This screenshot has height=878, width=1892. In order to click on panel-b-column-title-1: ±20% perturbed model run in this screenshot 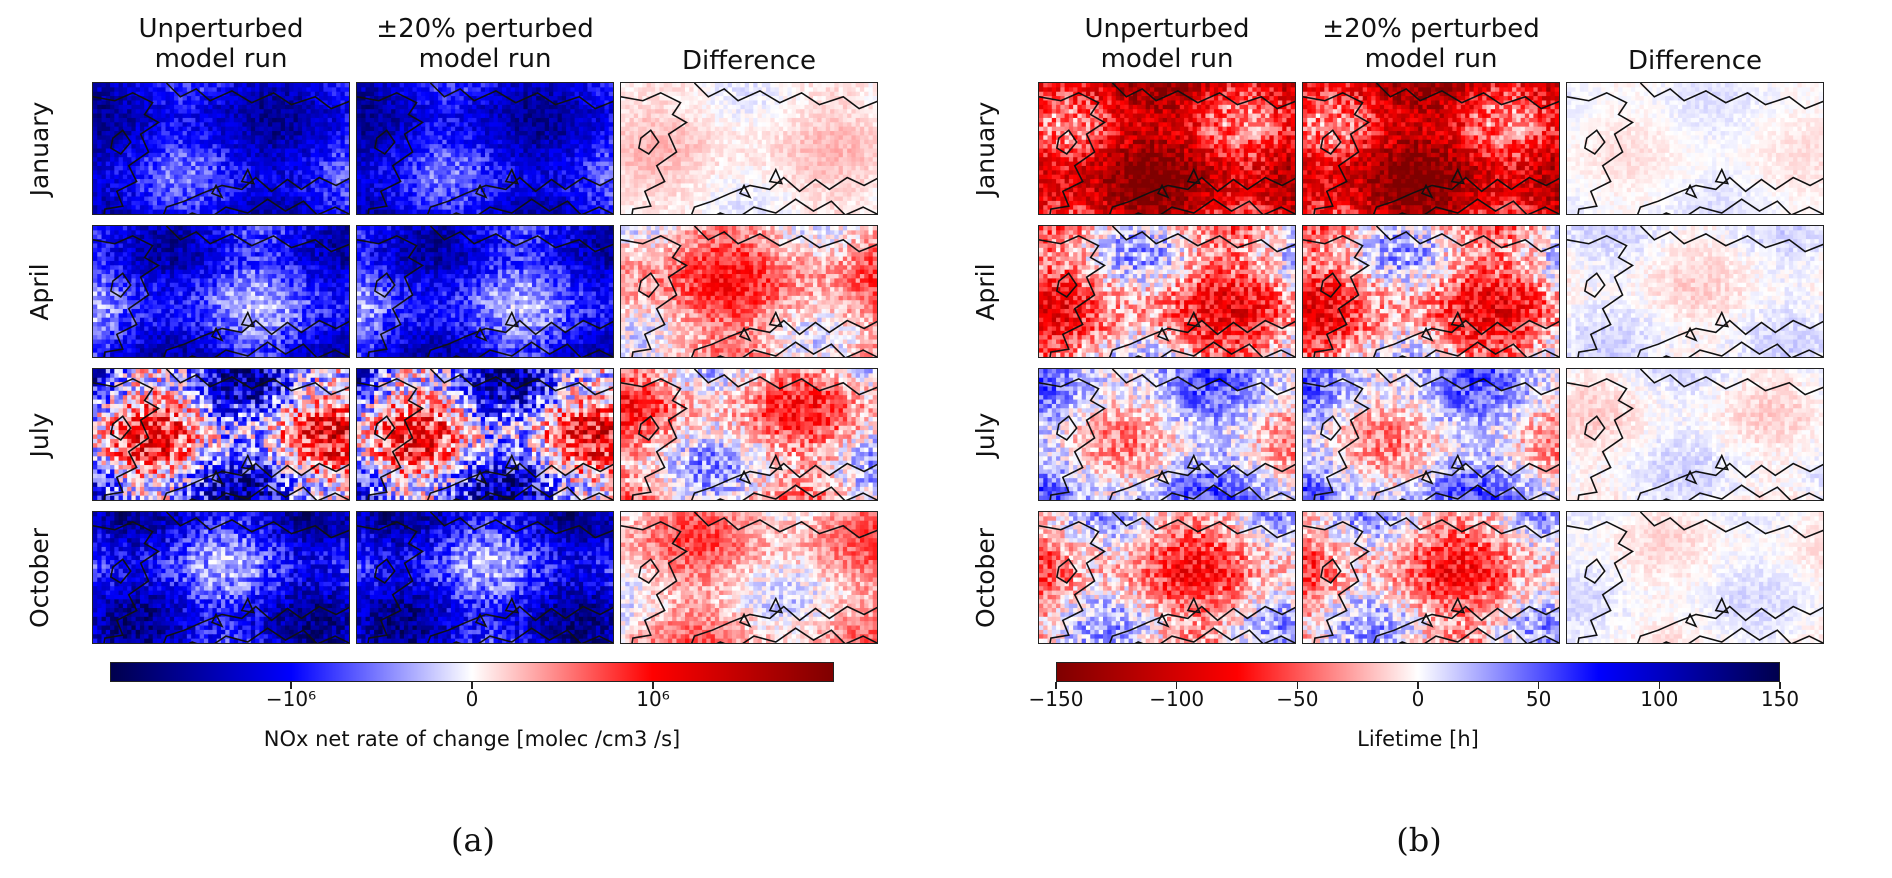, I will do `click(1431, 44)`.